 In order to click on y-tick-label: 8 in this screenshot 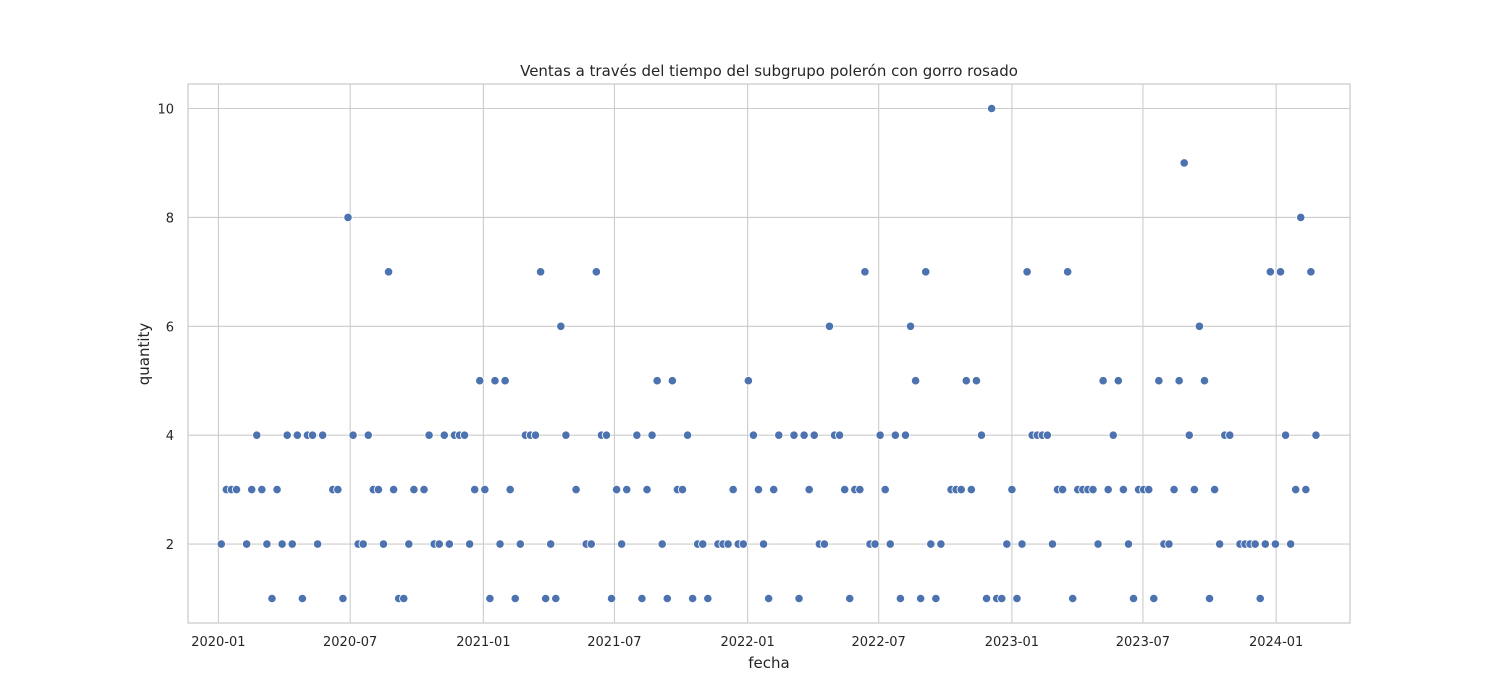, I will do `click(170, 218)`.